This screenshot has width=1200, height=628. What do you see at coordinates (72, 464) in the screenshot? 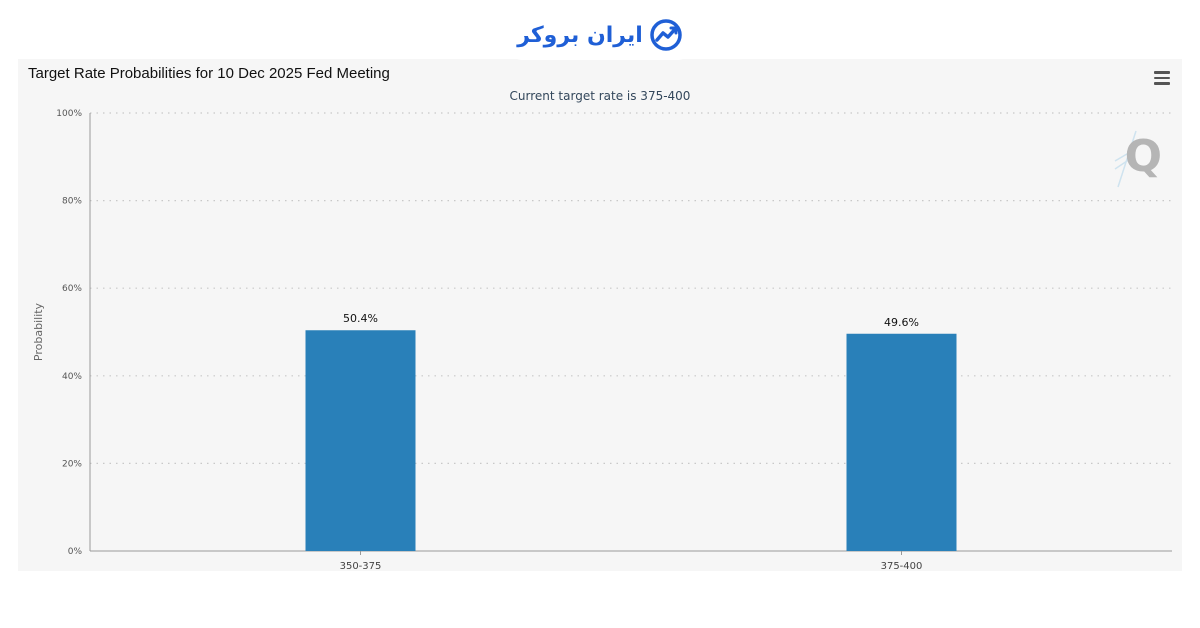
I see `y-tick-label: 20%` at bounding box center [72, 464].